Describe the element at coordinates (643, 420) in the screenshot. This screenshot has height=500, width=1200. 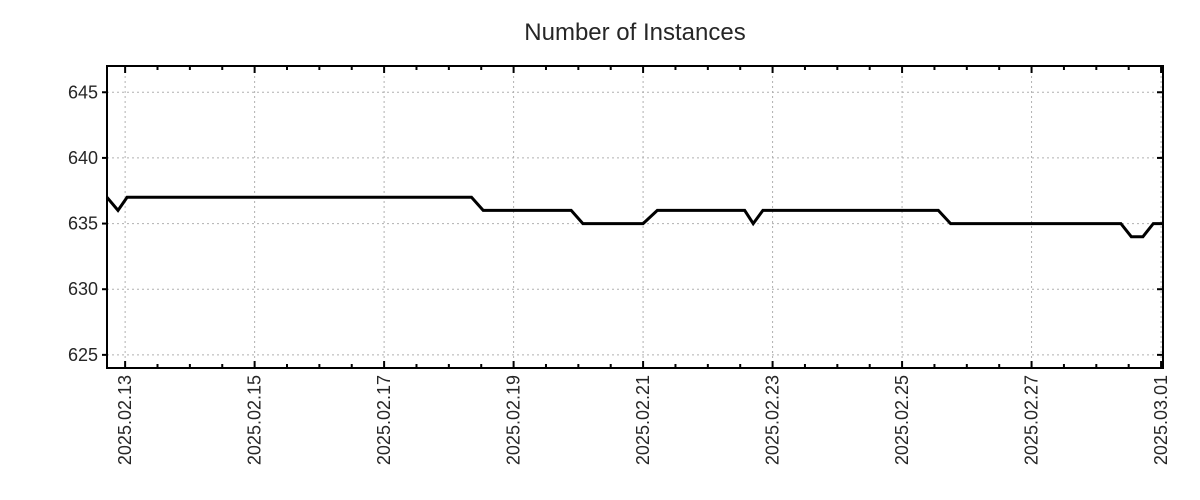
I see `x-tick-label: 2025.02.21` at that location.